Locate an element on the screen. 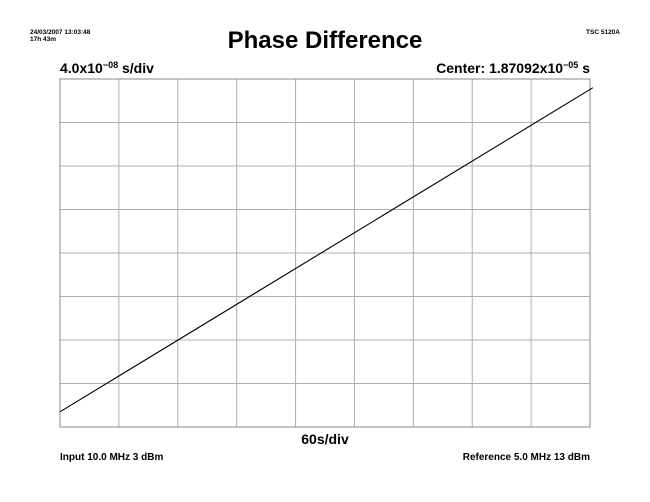  center-unit: s is located at coordinates (584, 68).